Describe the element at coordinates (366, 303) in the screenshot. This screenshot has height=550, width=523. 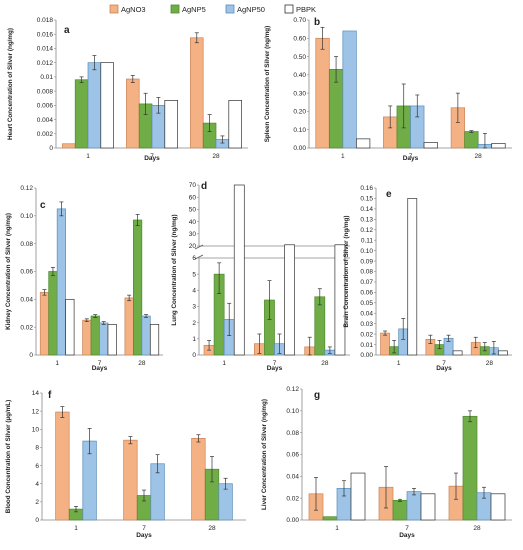
I see `y-tick-label: 0.05` at that location.